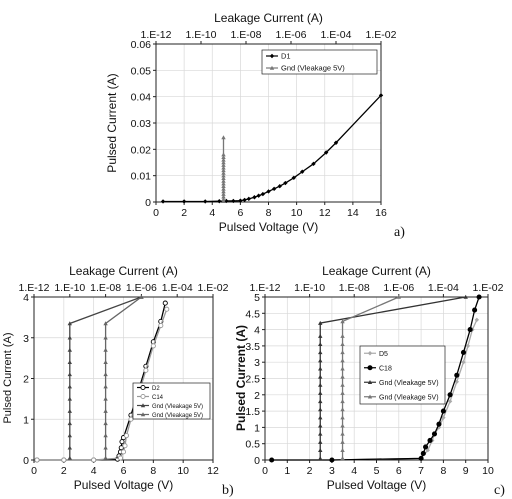 This screenshot has height=499, width=512. Describe the element at coordinates (156, 213) in the screenshot. I see `x-tick-label: 0` at that location.